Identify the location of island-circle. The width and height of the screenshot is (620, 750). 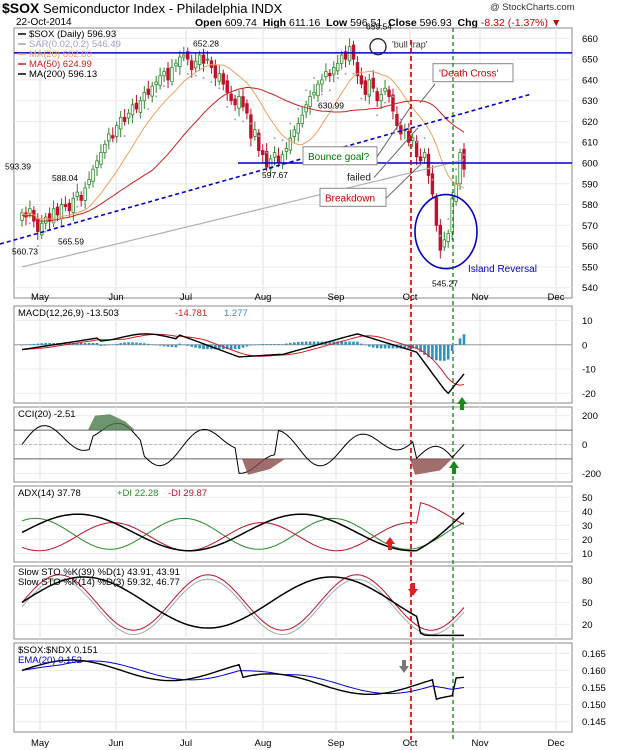
(446, 231).